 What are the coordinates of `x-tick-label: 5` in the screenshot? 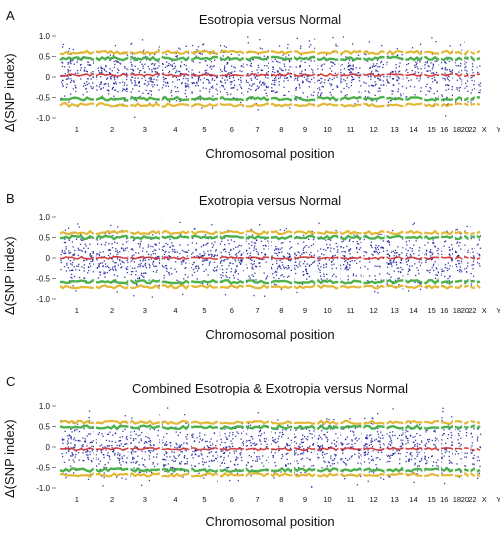 It's located at (204, 499).